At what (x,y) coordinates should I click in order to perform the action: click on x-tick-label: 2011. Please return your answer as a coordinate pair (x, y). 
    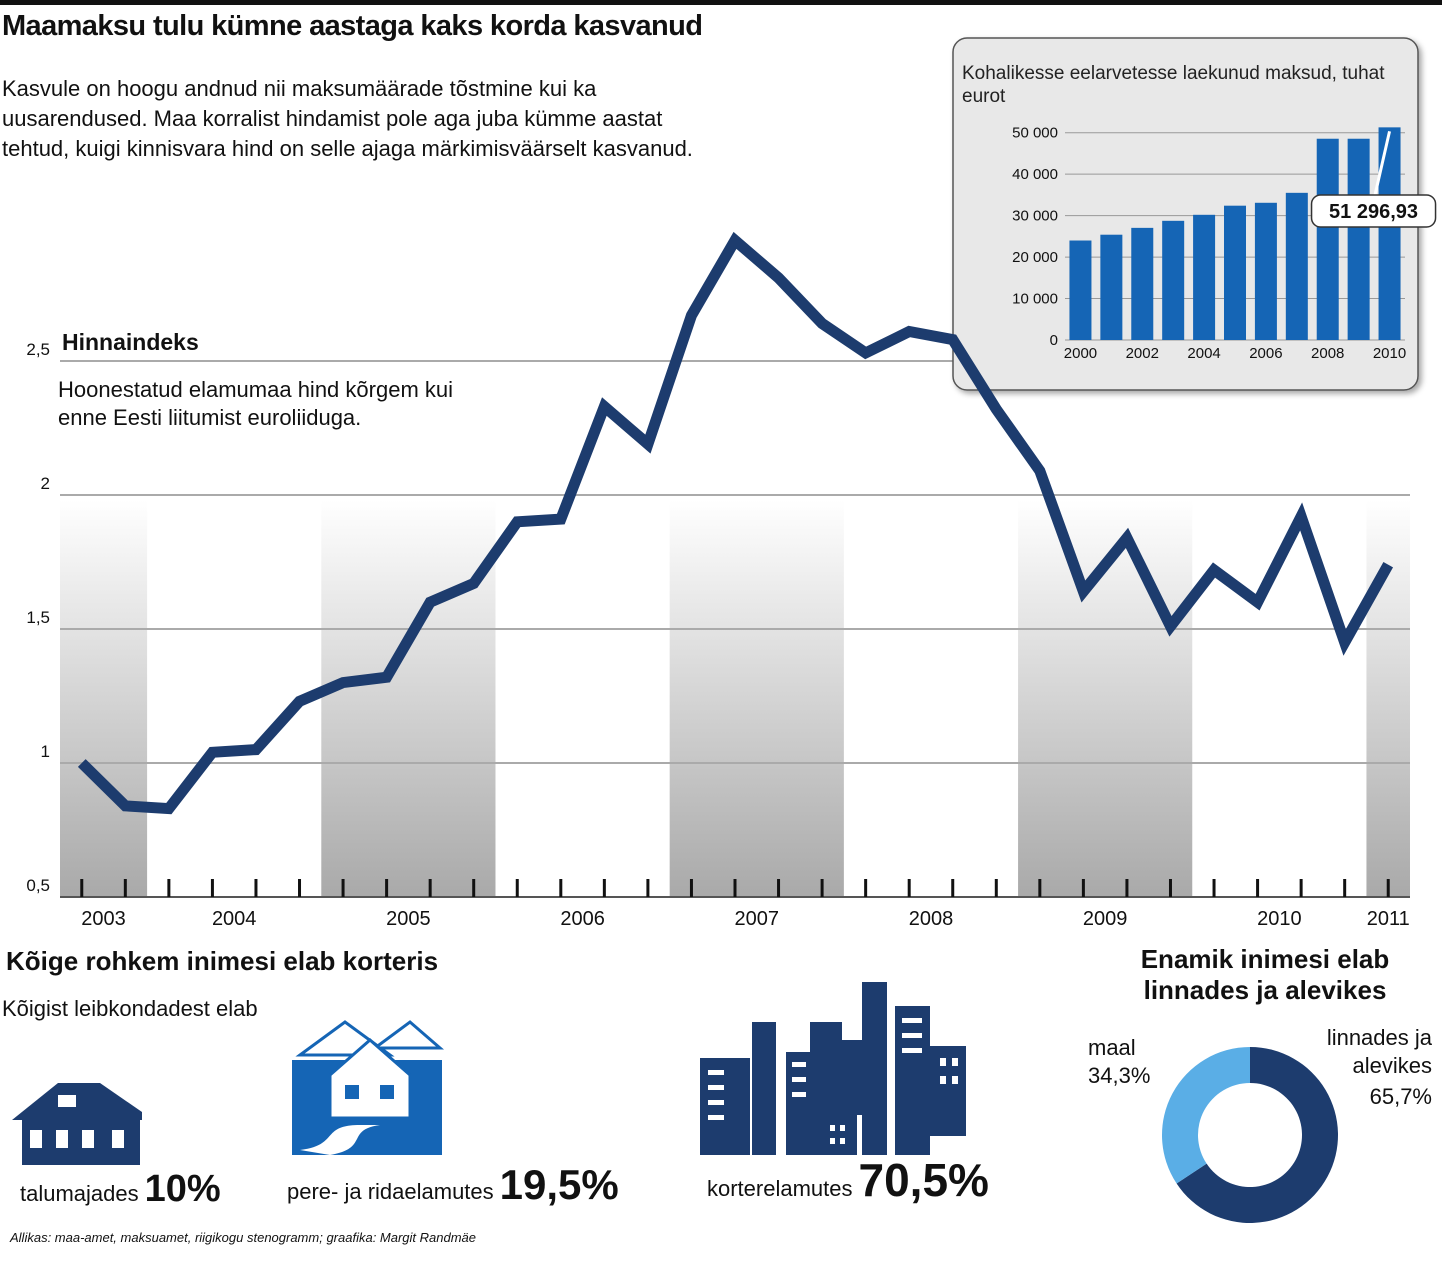
    Looking at the image, I should click on (1388, 919).